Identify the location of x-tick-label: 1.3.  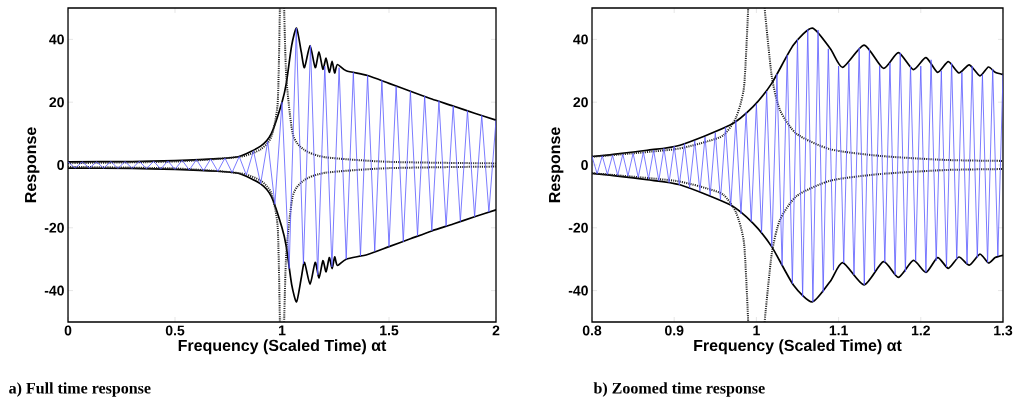
(1003, 330).